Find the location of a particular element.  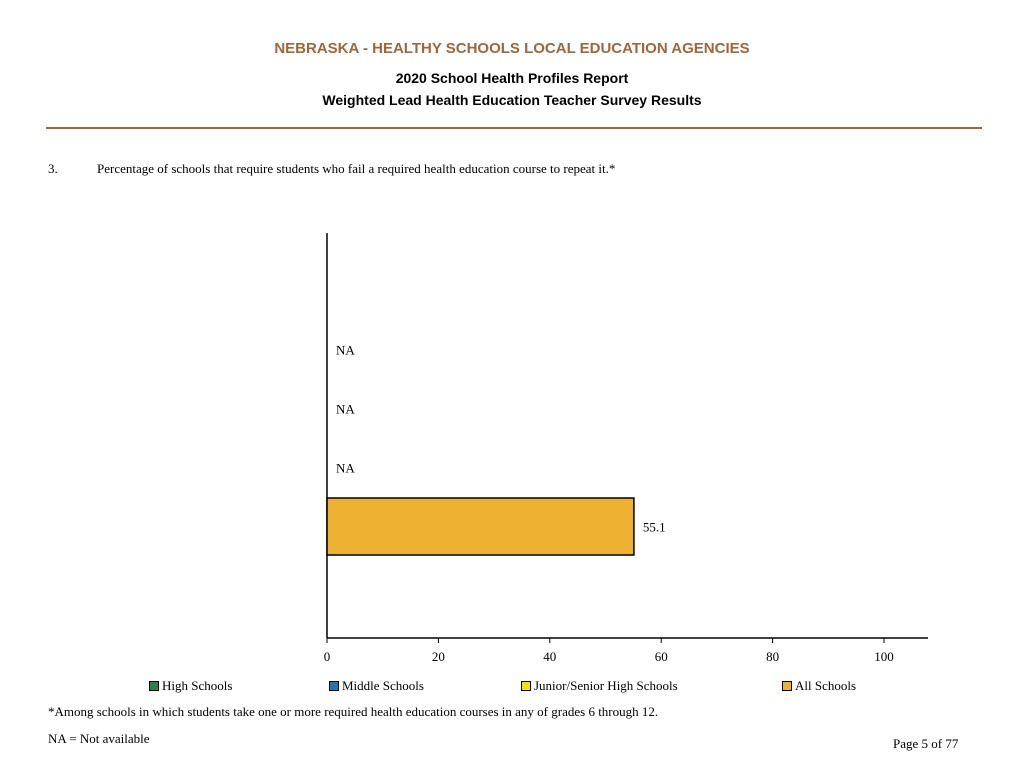

legend-label: Middle Schools is located at coordinates (383, 685).